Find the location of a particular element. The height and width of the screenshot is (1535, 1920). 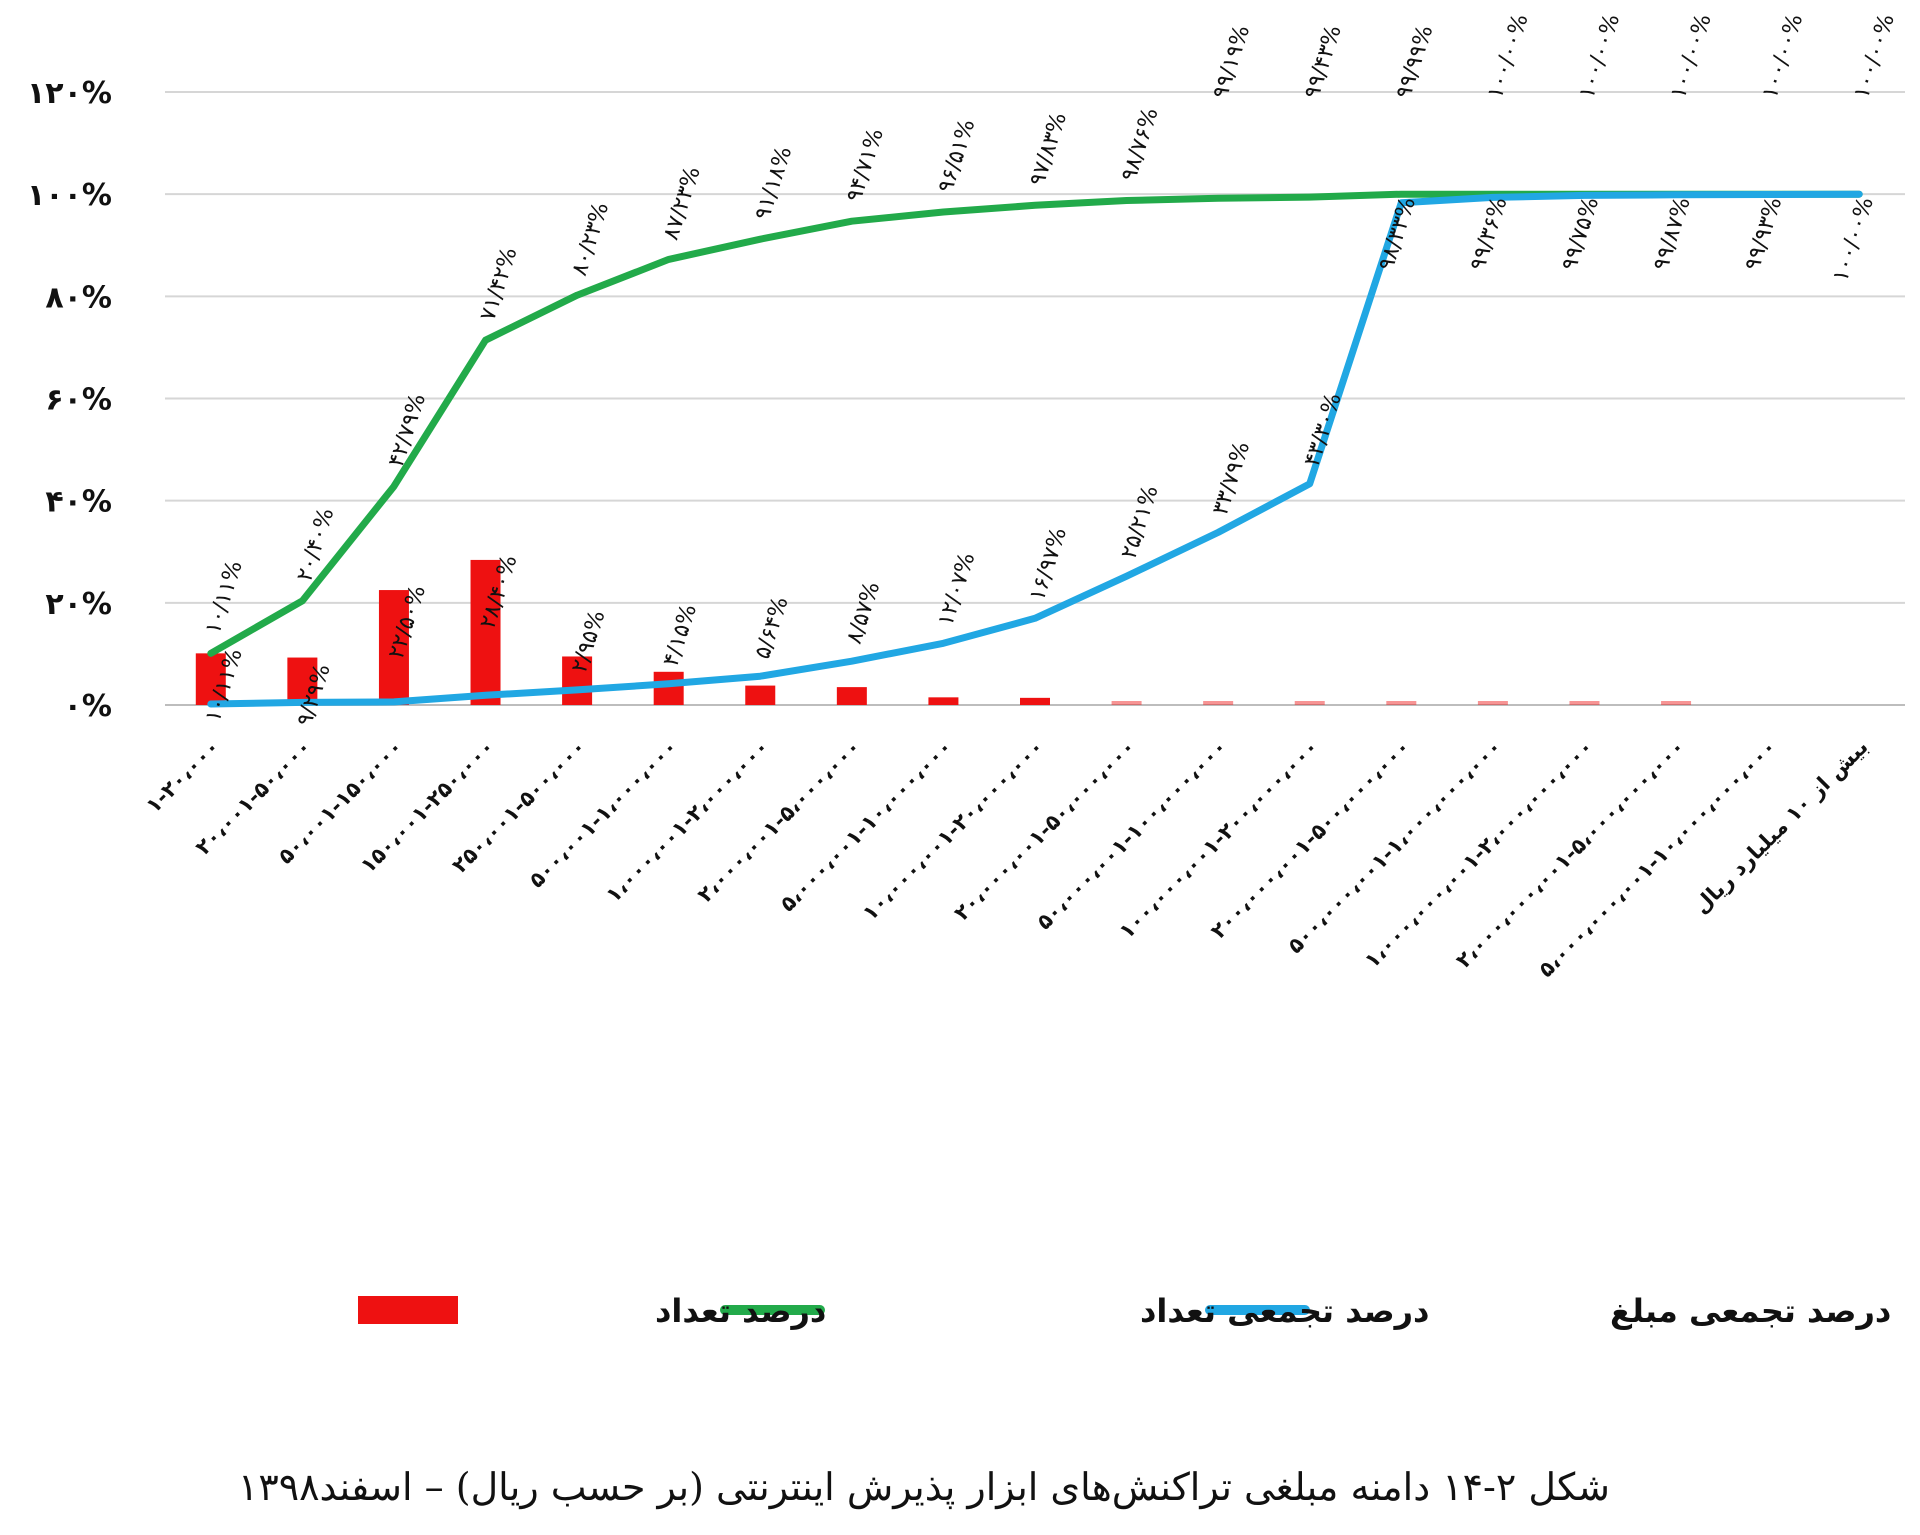

data-label: ۱۰/۱۱% is located at coordinates (224, 598).